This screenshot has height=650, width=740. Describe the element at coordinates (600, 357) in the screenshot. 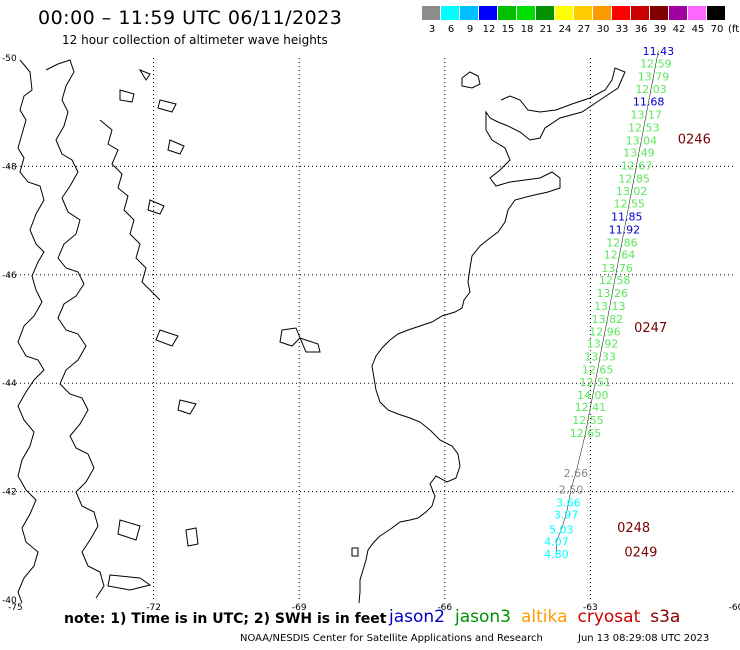

I see `swh-value: 13.33` at that location.